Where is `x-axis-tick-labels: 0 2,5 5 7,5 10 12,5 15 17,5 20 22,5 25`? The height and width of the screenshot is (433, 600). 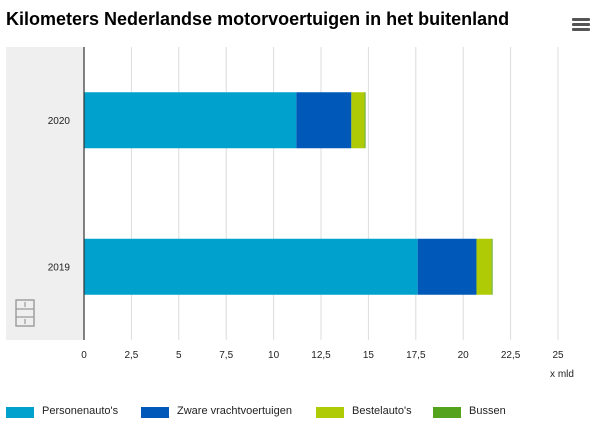
x-axis-tick-labels: 0 2,5 5 7,5 10 12,5 15 17,5 20 22,5 25 is located at coordinates (322, 355).